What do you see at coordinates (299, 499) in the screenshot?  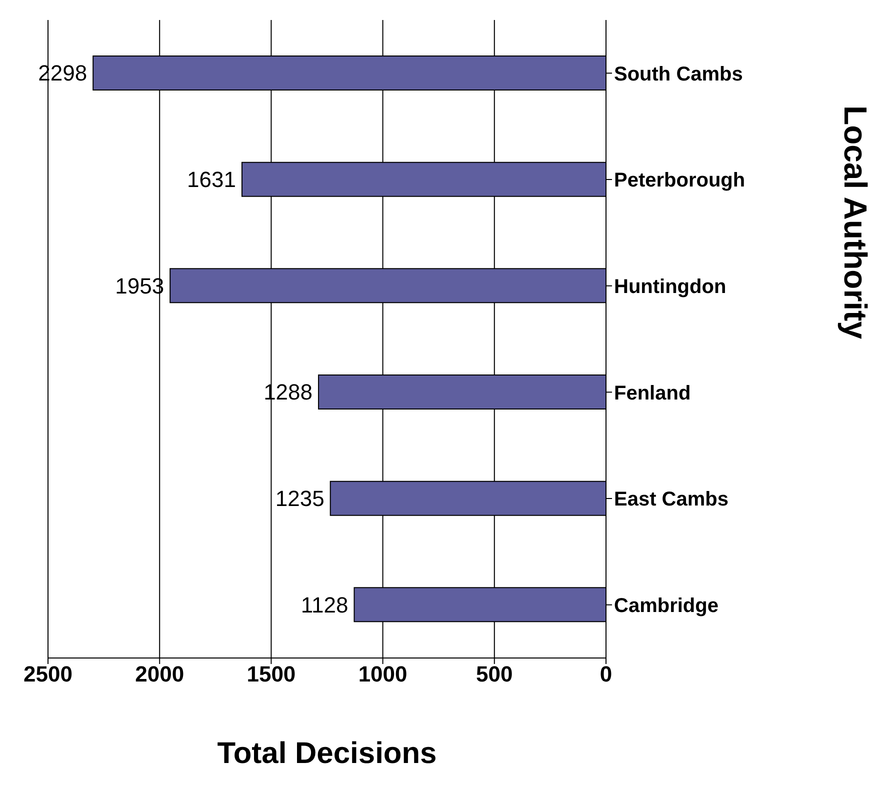 I see `data-label: 1235` at bounding box center [299, 499].